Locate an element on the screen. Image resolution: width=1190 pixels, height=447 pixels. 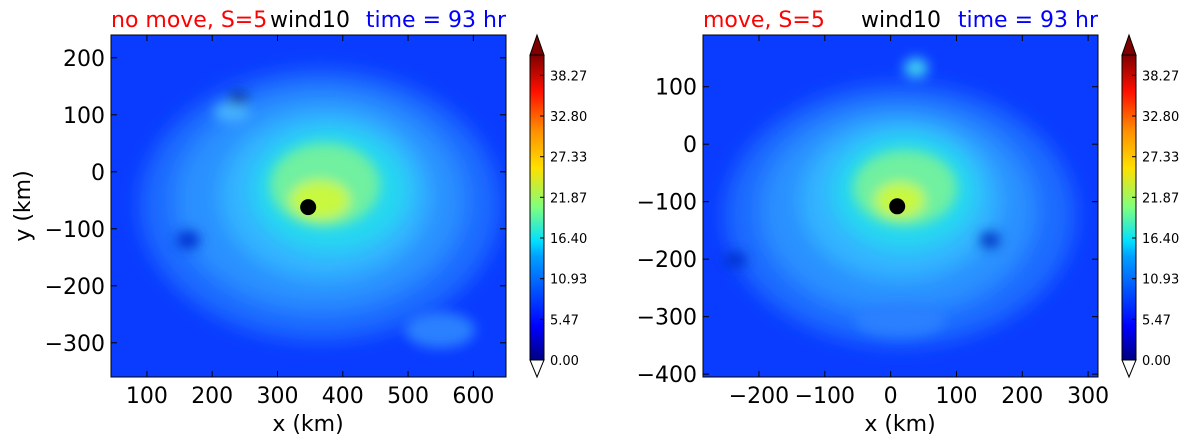
left-colorbar-ticks: 38.27 32.80 27.33 21.87 16.40 10.93 5.47 0.00 is located at coordinates (563, 219).